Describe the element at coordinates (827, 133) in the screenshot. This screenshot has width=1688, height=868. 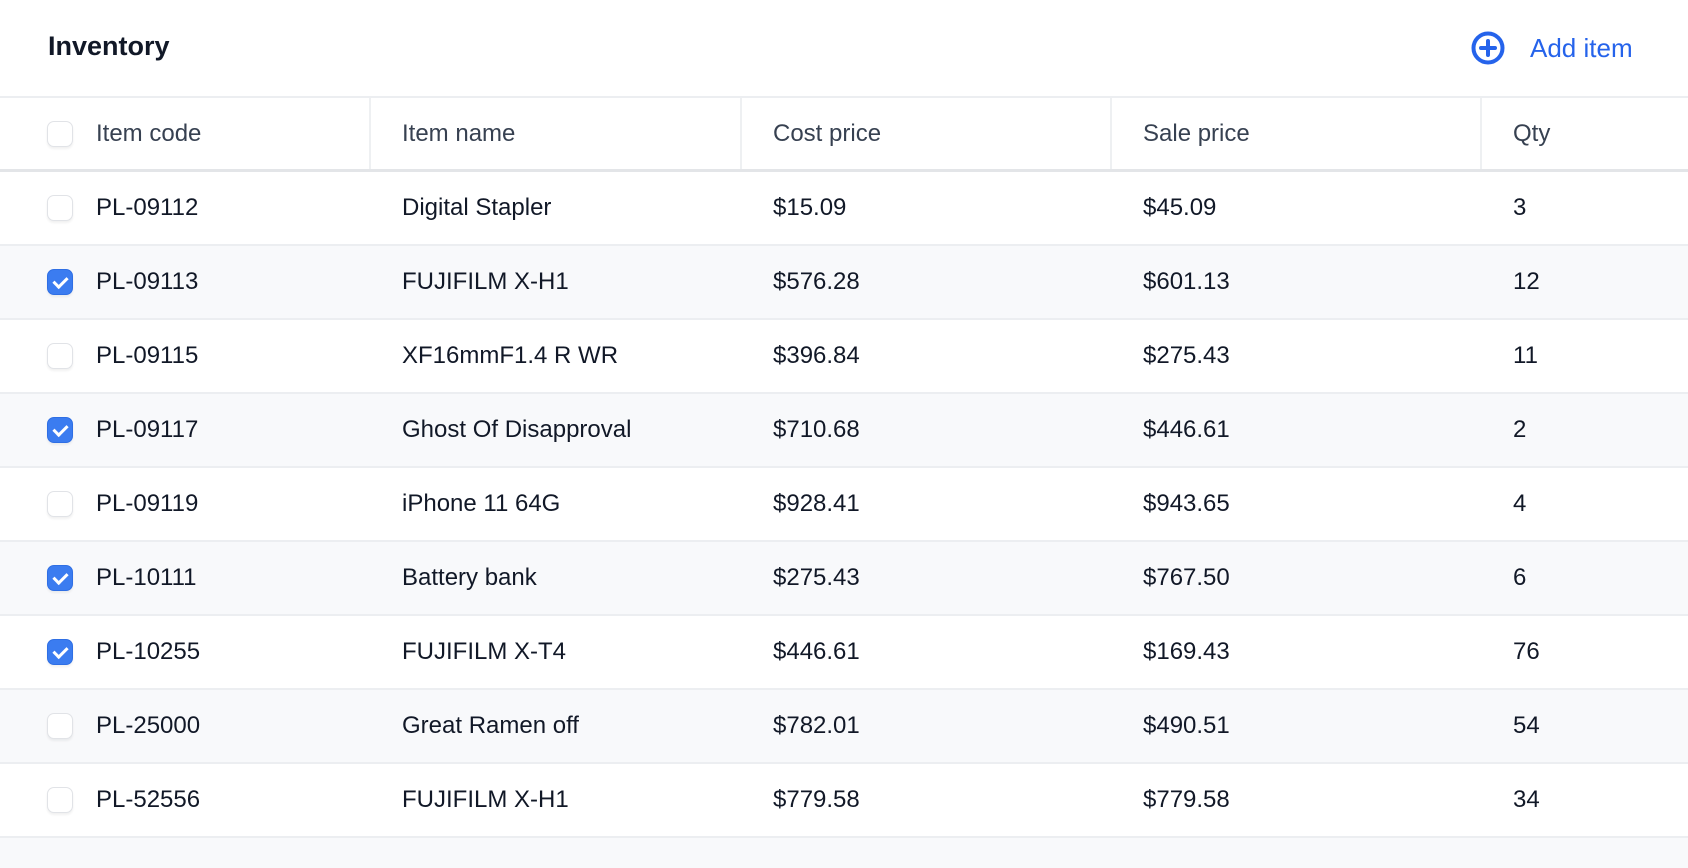
I see `column-header-cost-price: Cost price` at that location.